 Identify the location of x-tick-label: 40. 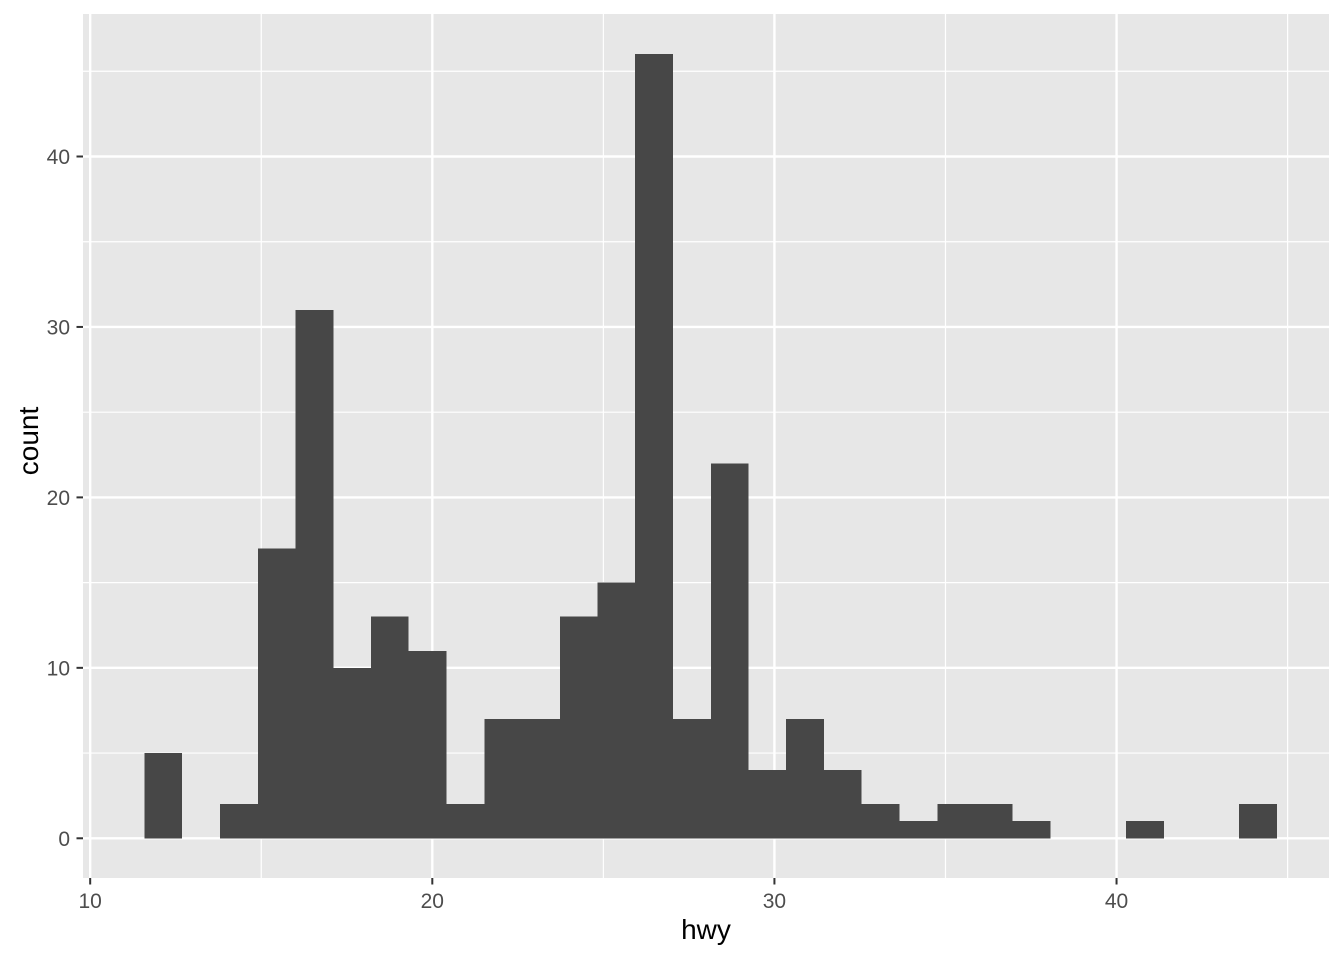
(1116, 901).